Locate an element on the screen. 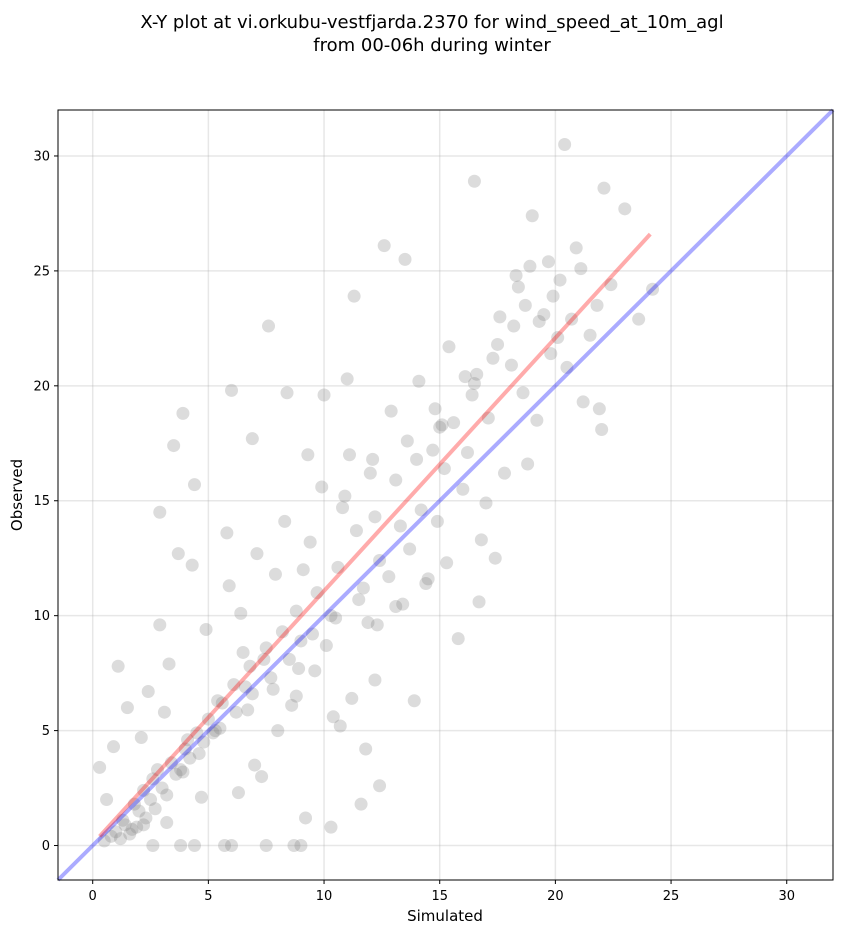 The width and height of the screenshot is (843, 938). x-tick-label: 10 is located at coordinates (324, 896).